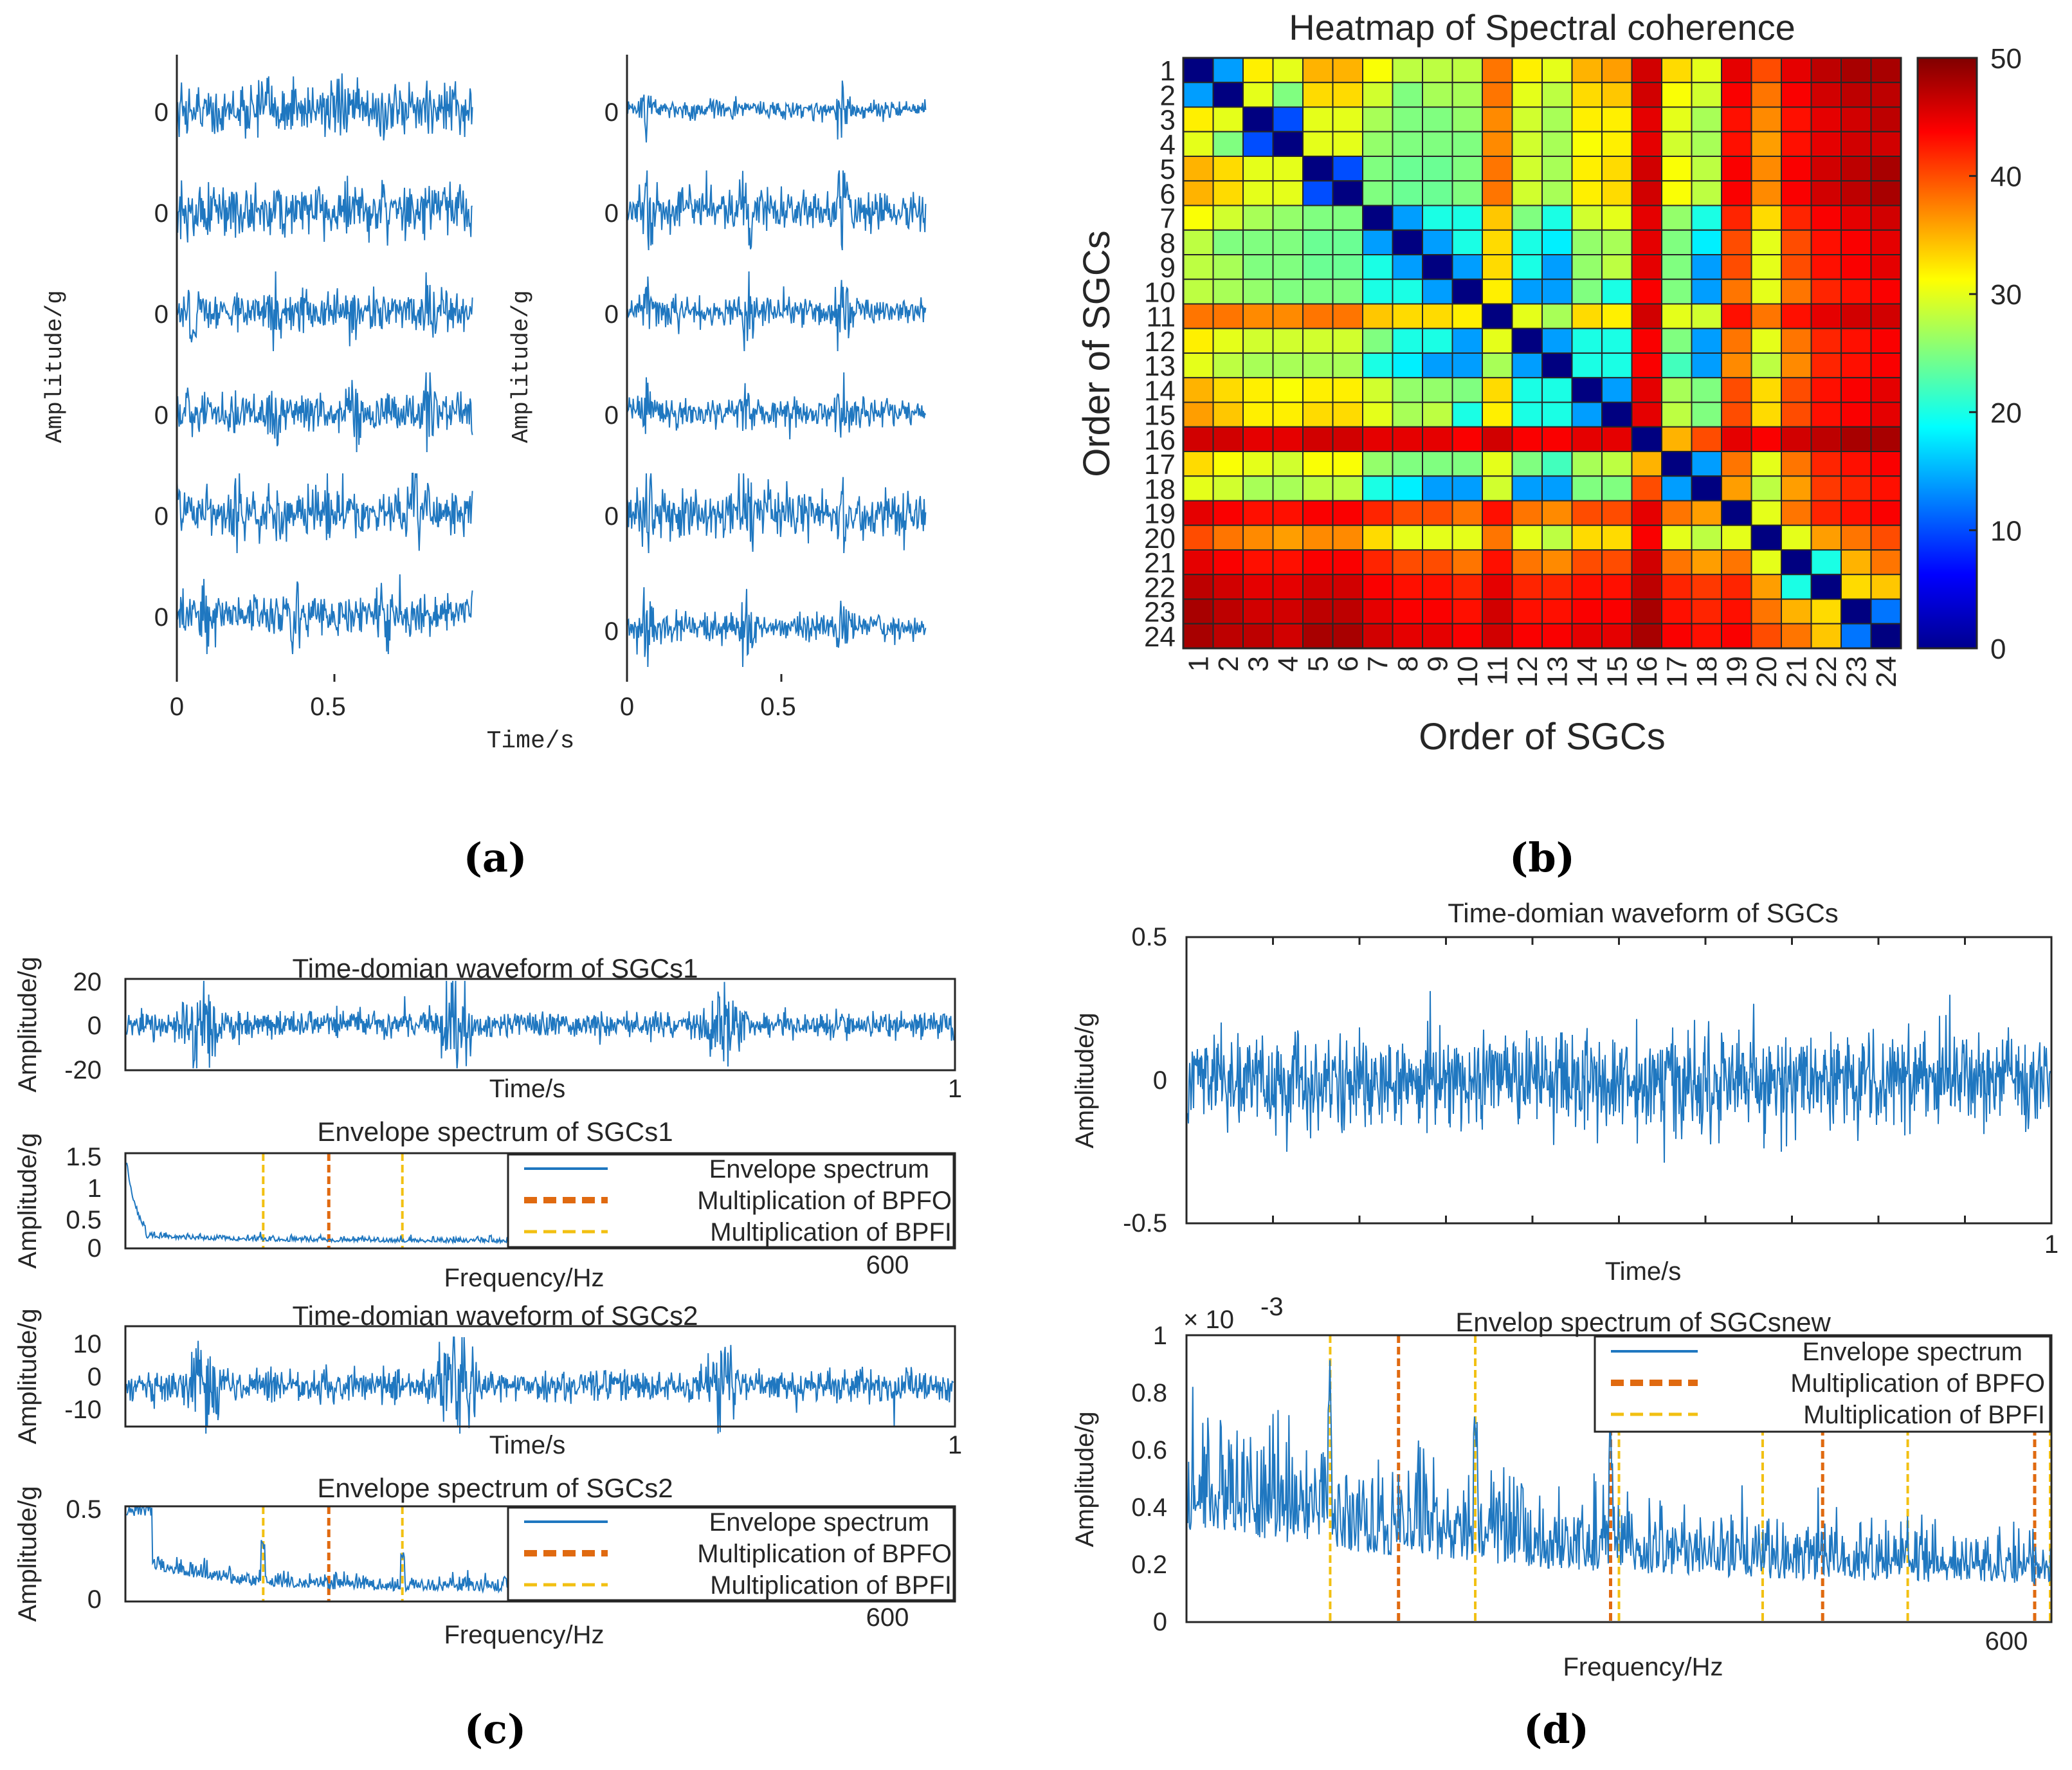 The width and height of the screenshot is (2072, 1770). Describe the element at coordinates (94, 1188) in the screenshot. I see `c2-ytick: 1` at that location.